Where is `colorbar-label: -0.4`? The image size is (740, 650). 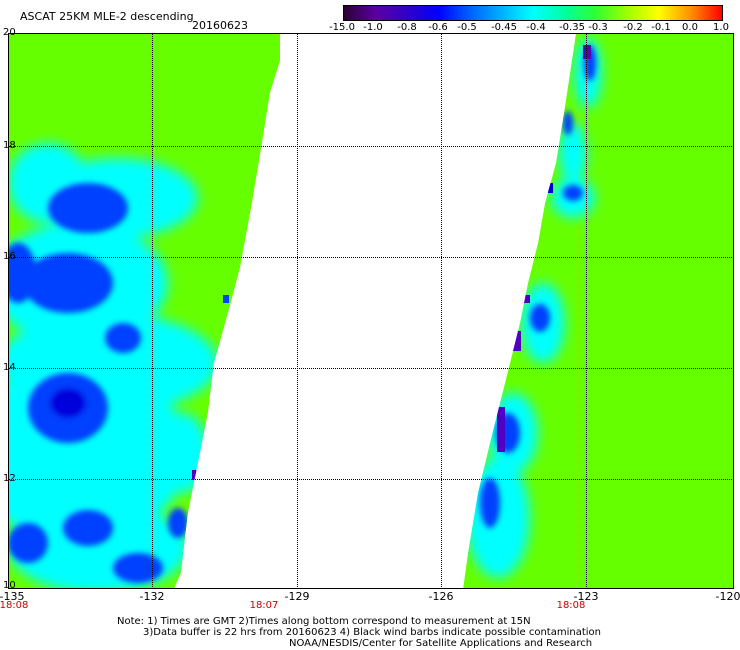
colorbar-label: -0.4 is located at coordinates (536, 27).